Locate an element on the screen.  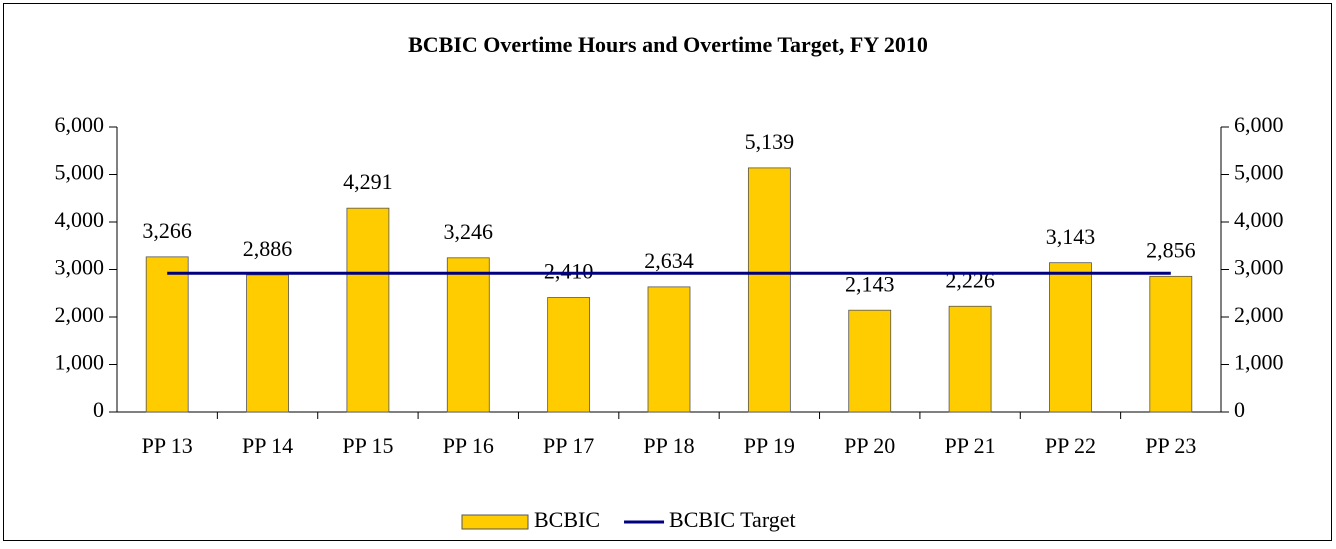
y2-tick-label: 0 is located at coordinates (1239, 409).